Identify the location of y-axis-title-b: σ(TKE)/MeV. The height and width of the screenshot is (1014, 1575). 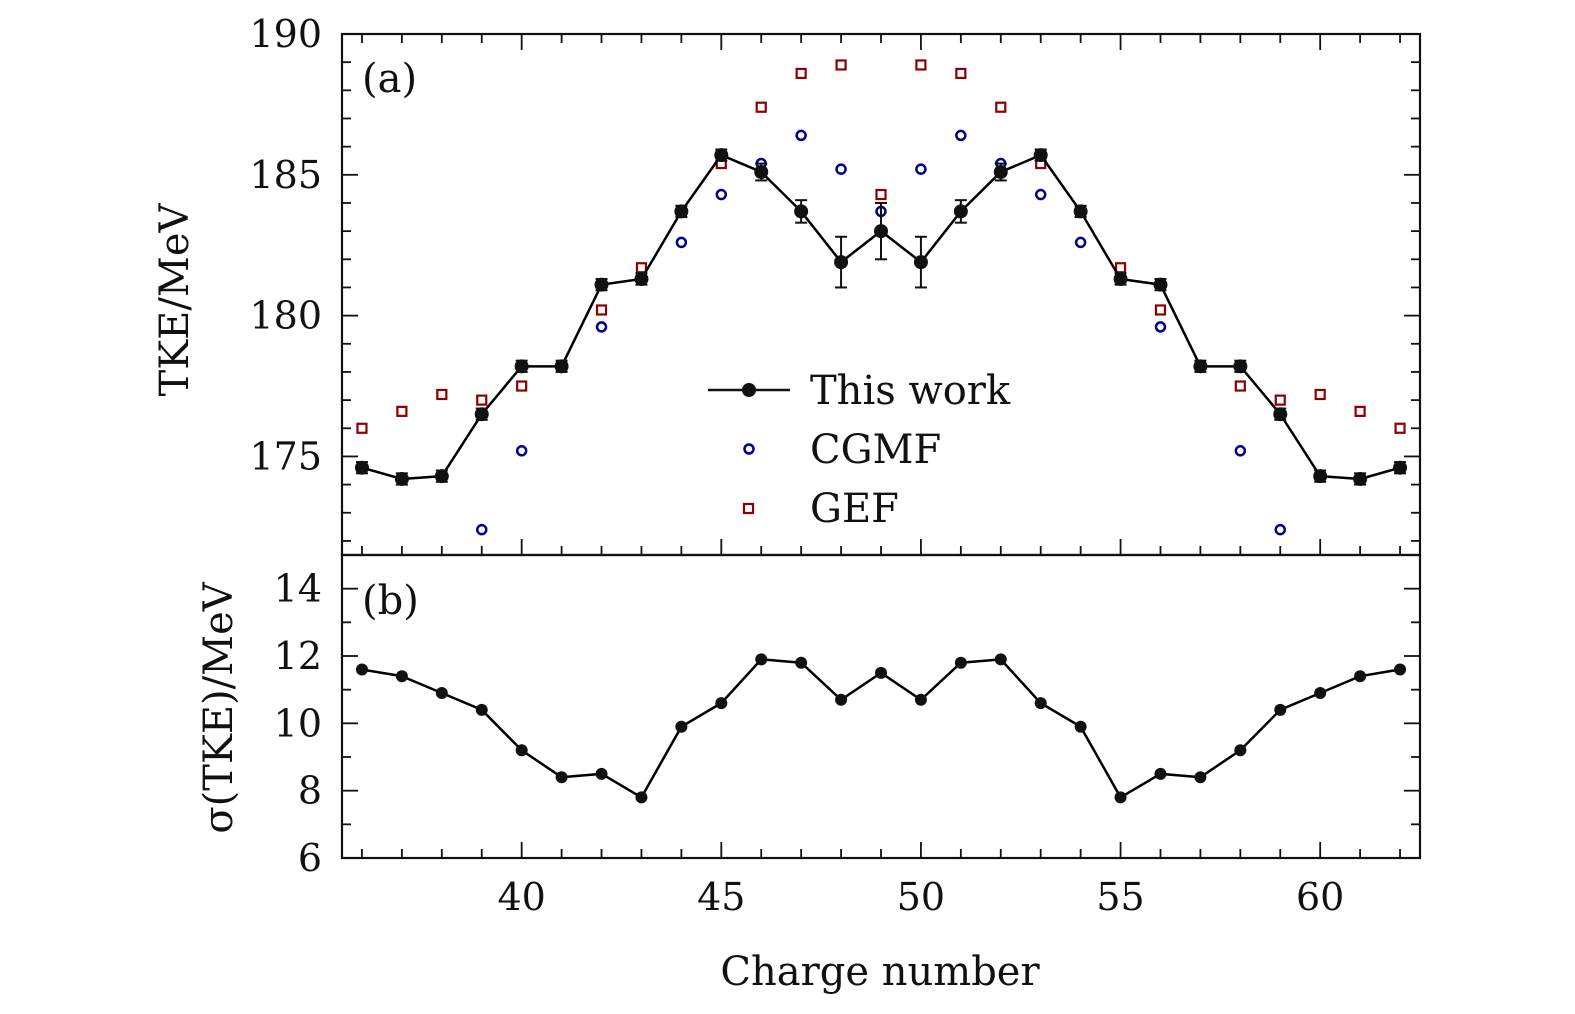
(219, 707).